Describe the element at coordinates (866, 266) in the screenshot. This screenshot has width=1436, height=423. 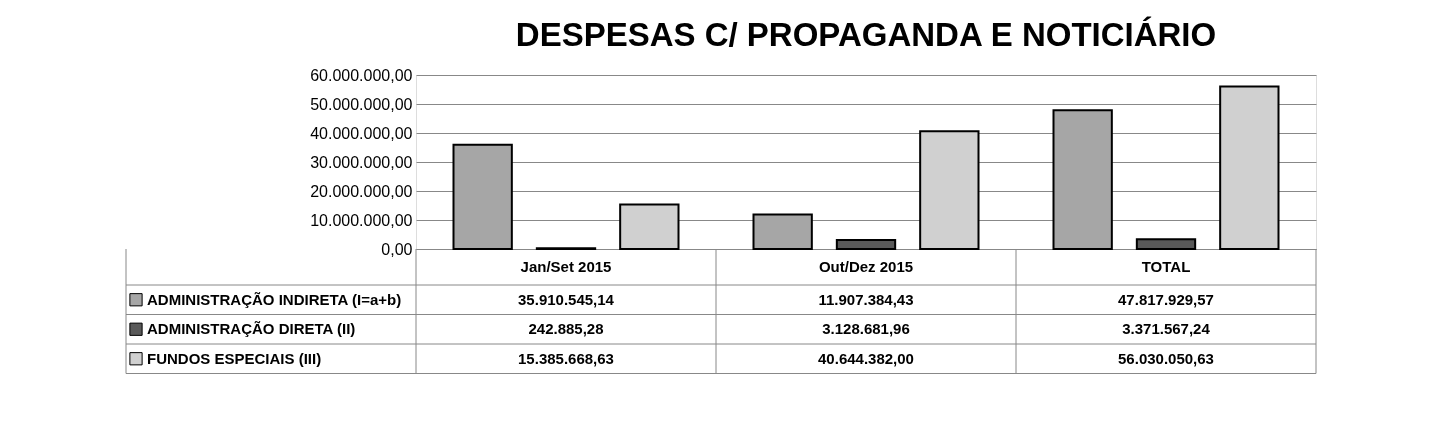
I see `x-tick-label: Out/Dez 2015` at that location.